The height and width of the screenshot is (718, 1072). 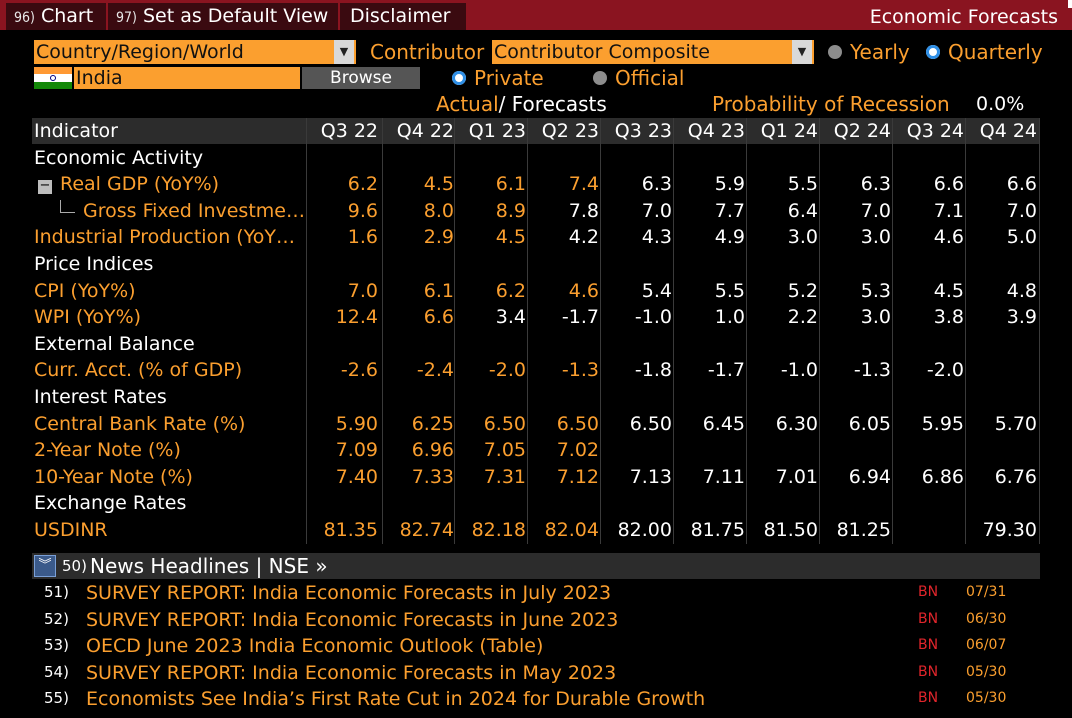 I want to click on actual-value: 5.90, so click(x=356, y=423).